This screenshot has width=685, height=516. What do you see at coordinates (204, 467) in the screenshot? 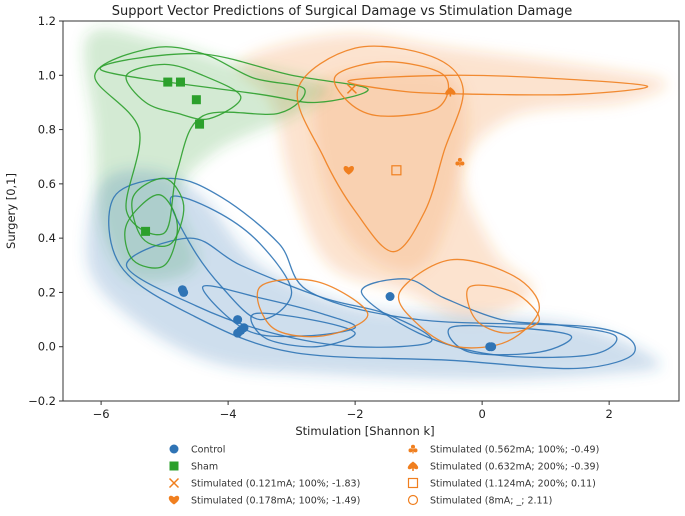
I see `legend-label: Sham` at bounding box center [204, 467].